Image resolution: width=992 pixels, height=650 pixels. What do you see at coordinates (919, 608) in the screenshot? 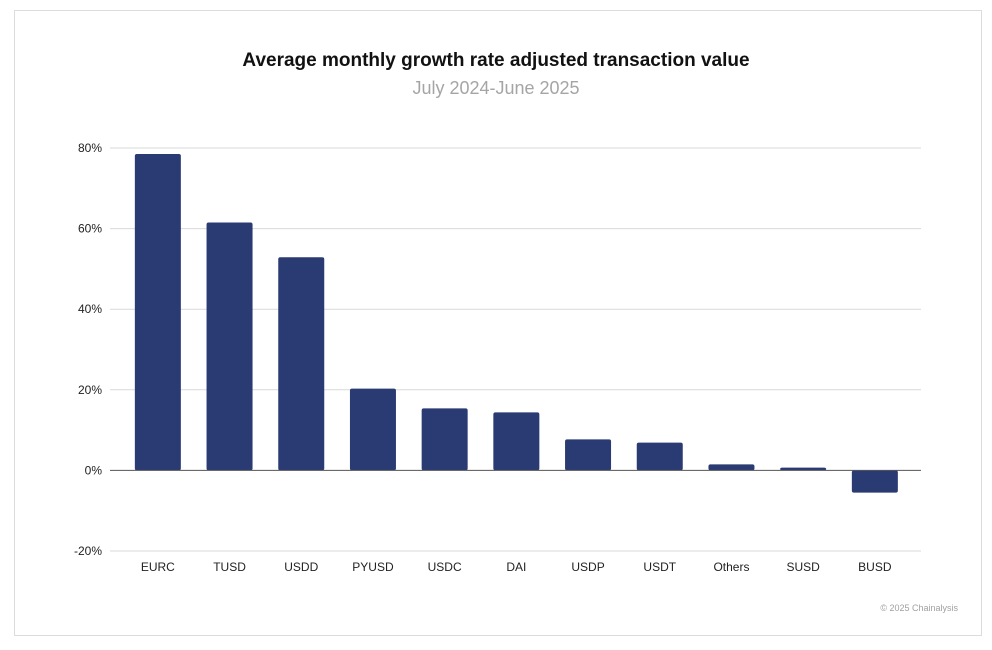
I see `credit-text: © 2025 Chainalysis` at bounding box center [919, 608].